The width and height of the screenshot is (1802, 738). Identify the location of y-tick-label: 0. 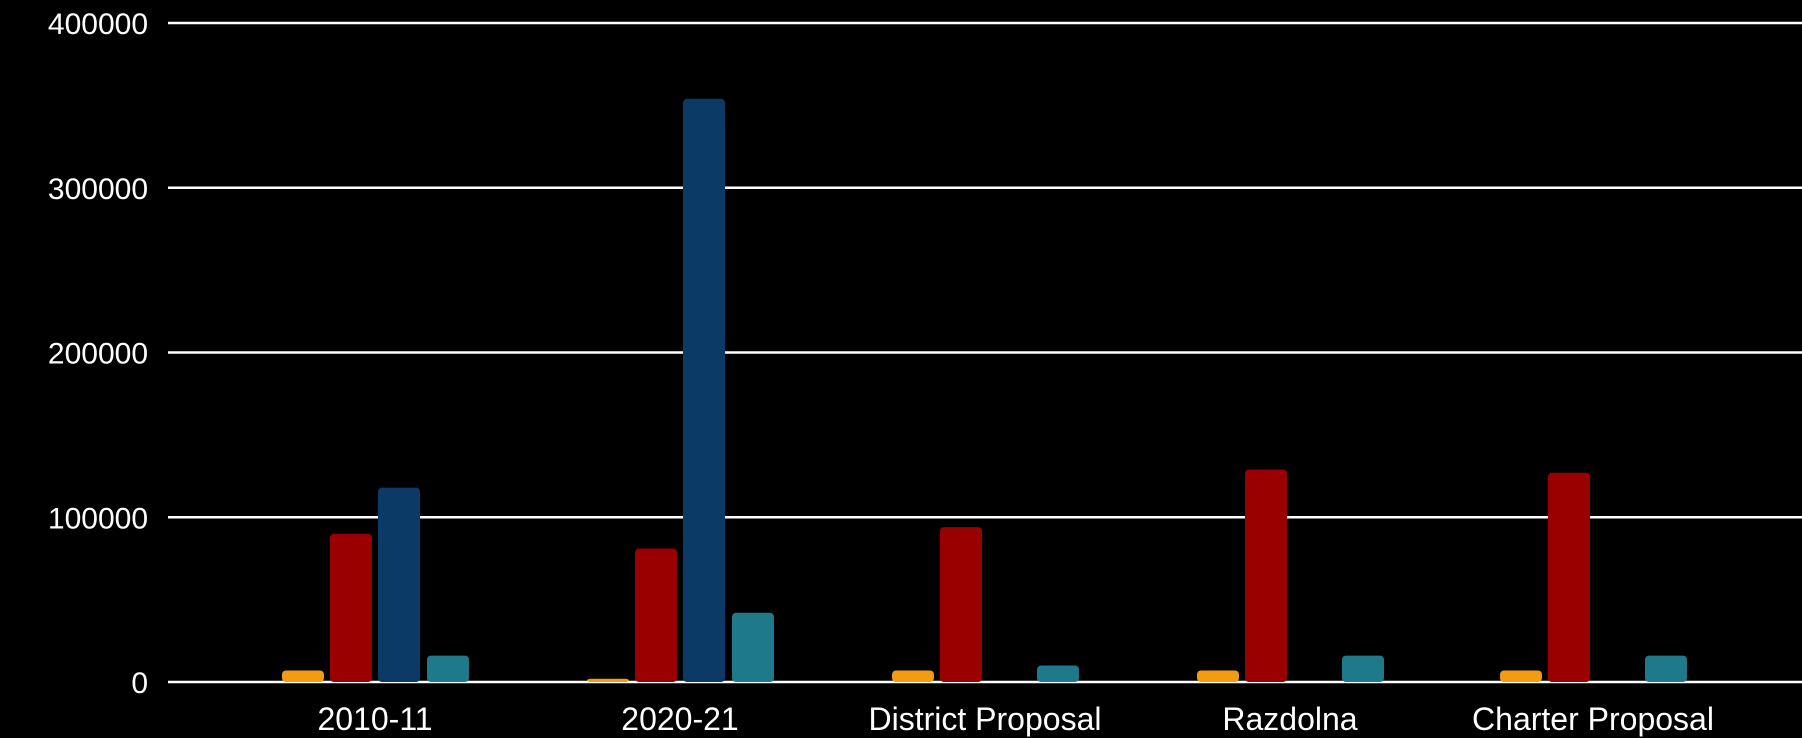
(139, 683).